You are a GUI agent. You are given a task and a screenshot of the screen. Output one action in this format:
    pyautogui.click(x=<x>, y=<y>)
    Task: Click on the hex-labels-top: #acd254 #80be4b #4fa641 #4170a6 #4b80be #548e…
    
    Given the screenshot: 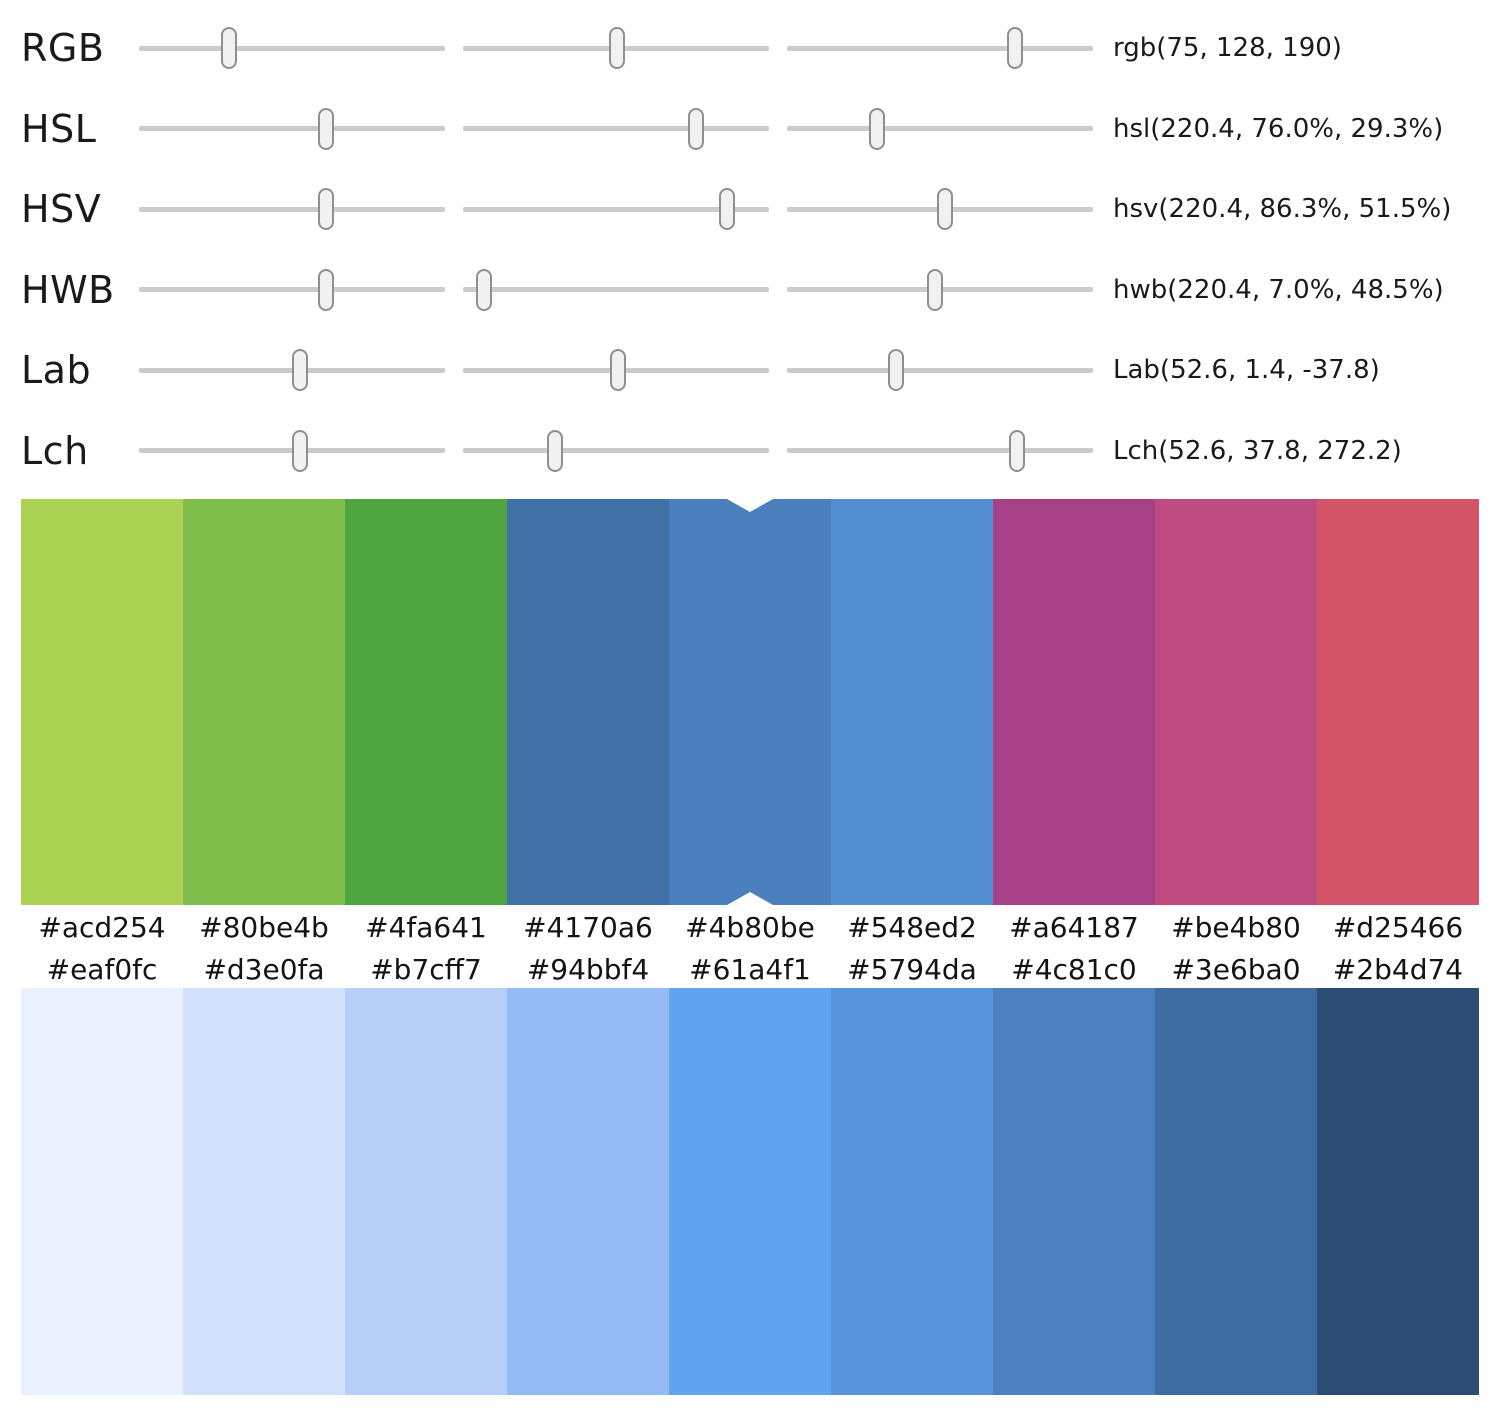 What is the action you would take?
    pyautogui.click(x=750, y=928)
    